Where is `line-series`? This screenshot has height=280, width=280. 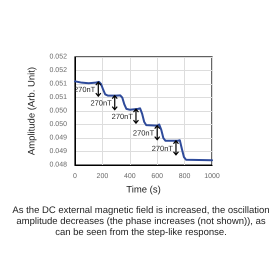
line-series is located at coordinates (143, 121).